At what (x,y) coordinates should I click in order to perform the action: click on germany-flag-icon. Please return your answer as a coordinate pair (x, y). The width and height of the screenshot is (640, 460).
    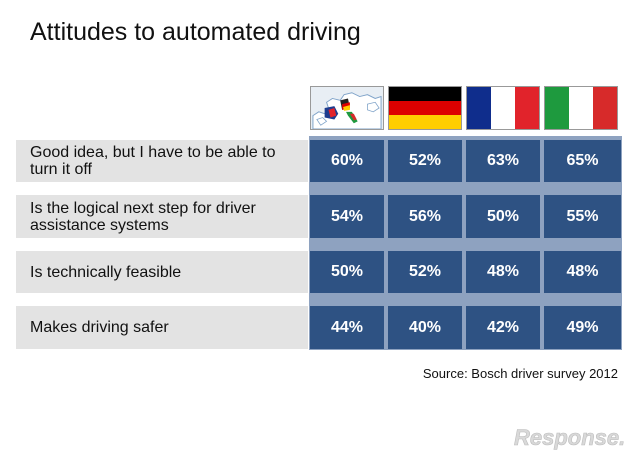
    Looking at the image, I should click on (425, 108).